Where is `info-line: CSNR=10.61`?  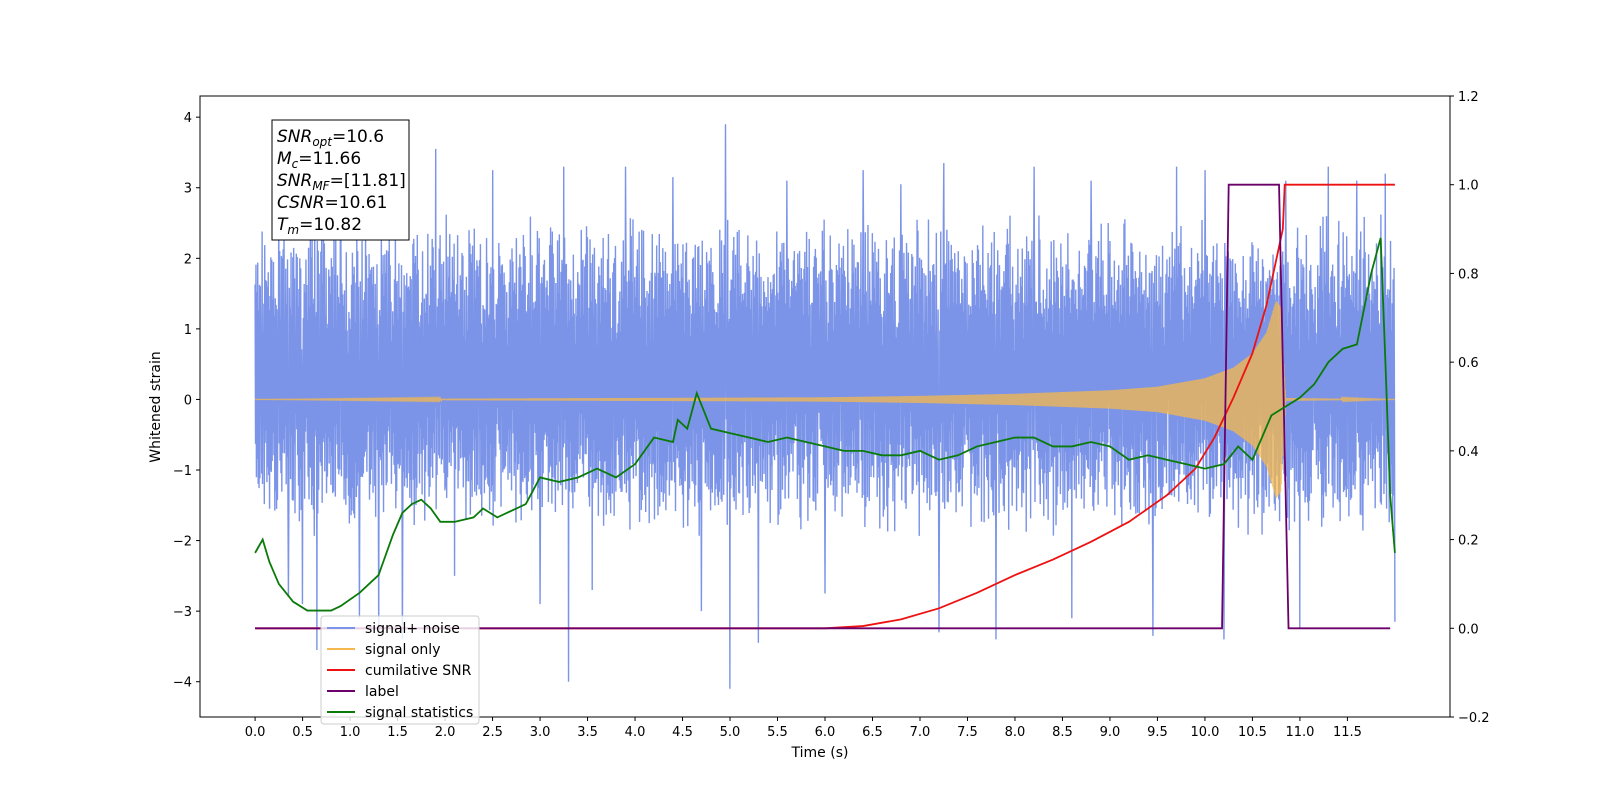 info-line: CSNR=10.61 is located at coordinates (332, 203).